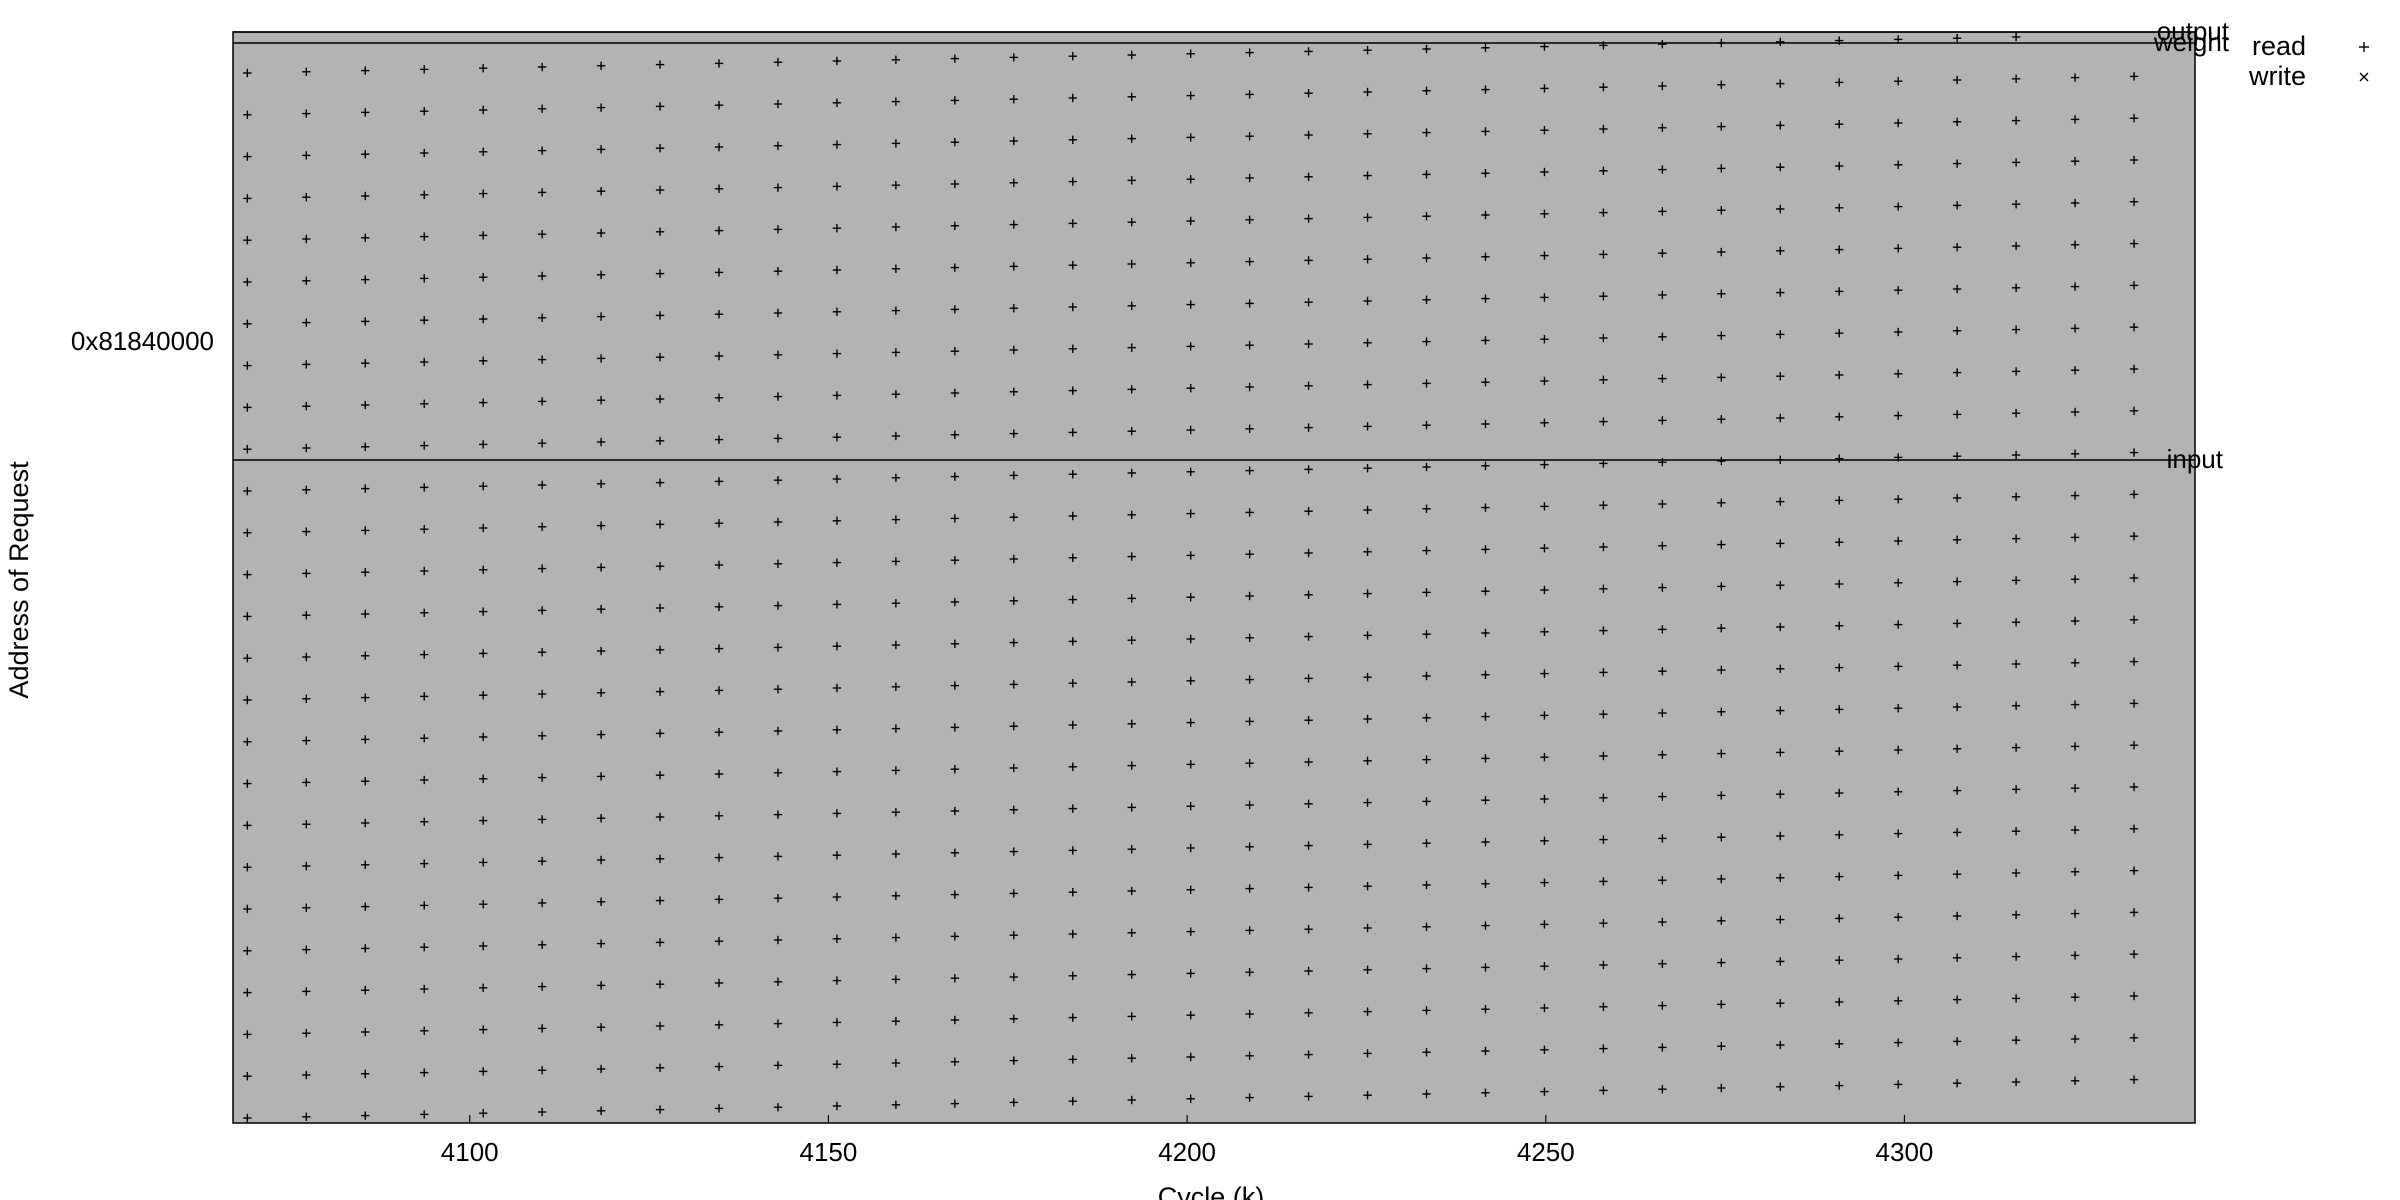 This screenshot has width=2400, height=1200. What do you see at coordinates (1905, 1152) in the screenshot?
I see `x-tick-label: 4300` at bounding box center [1905, 1152].